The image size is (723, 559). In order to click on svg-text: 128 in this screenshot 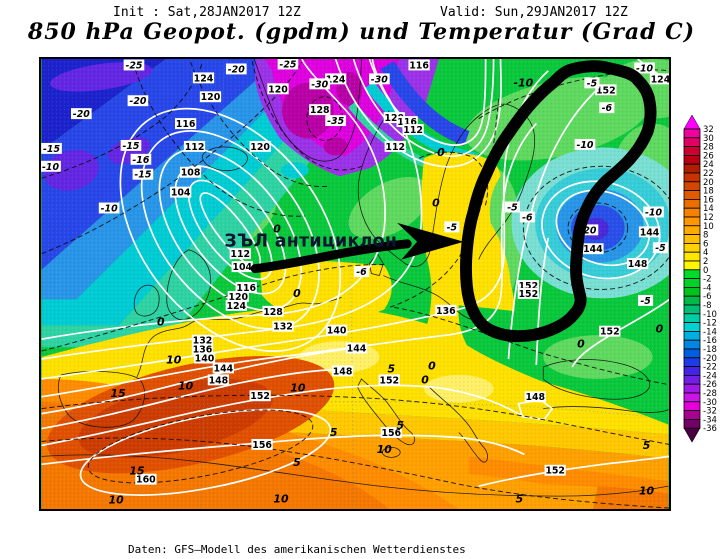, I will do `click(273, 312)`.